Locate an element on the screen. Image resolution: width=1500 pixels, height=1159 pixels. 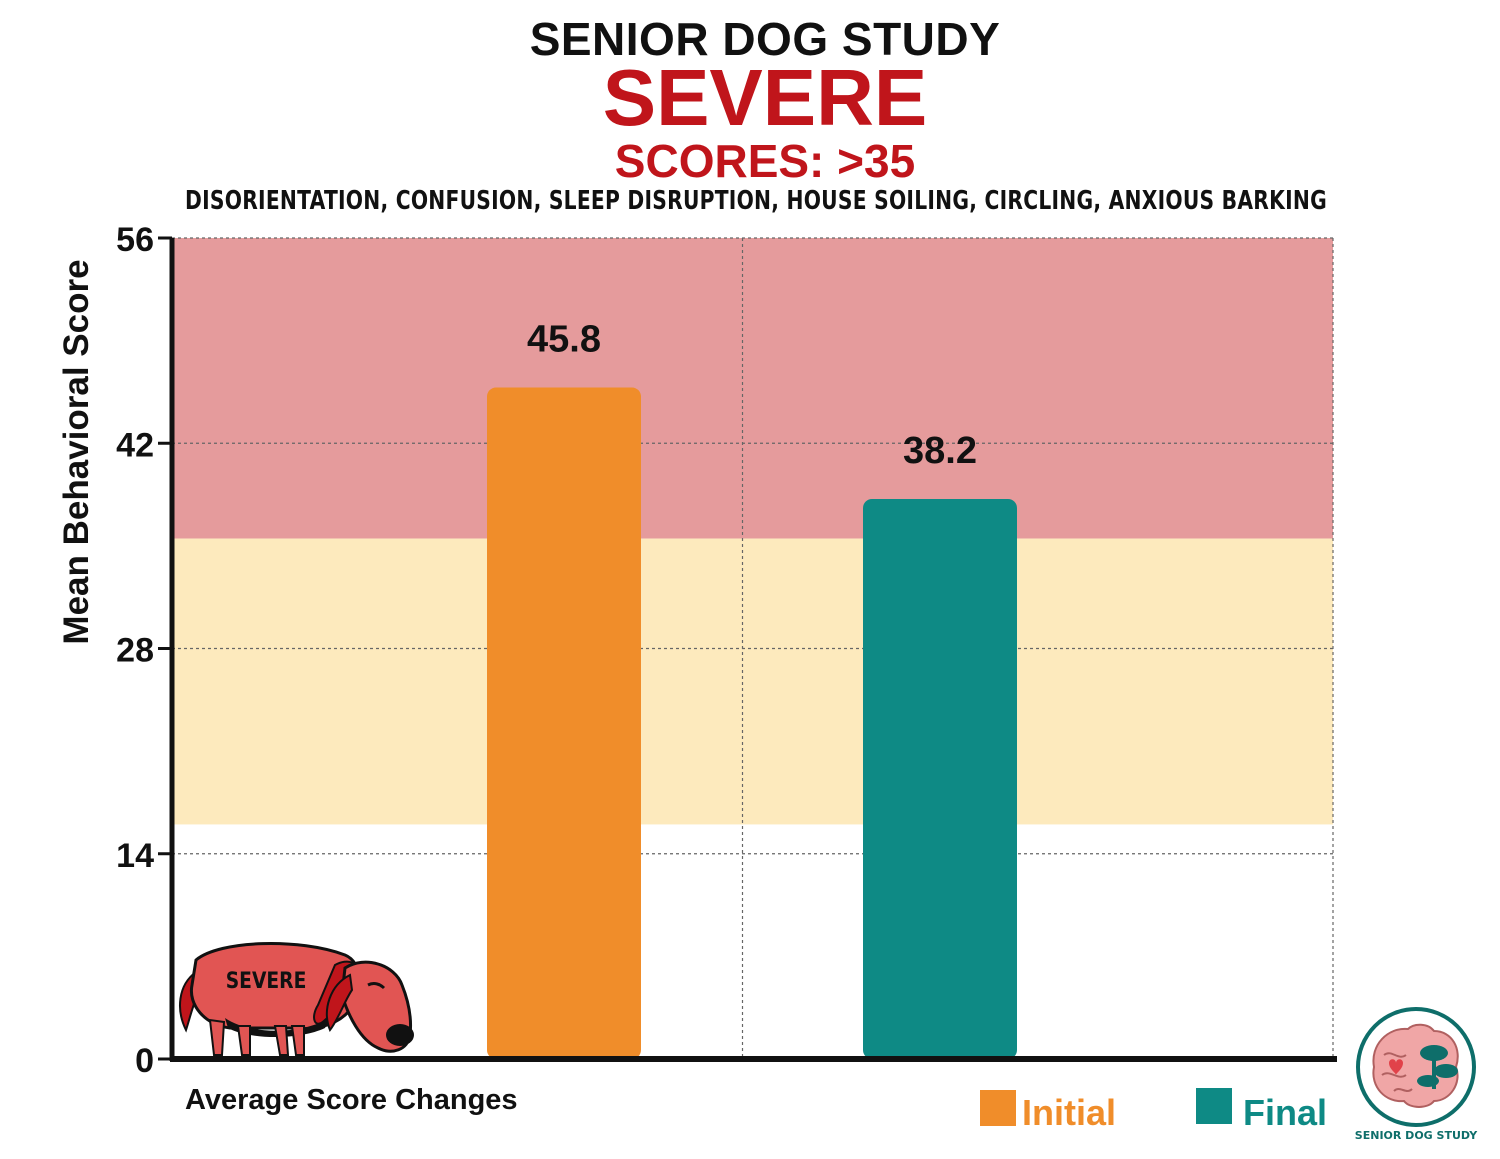
data-label-initial: 45.8 is located at coordinates (564, 340).